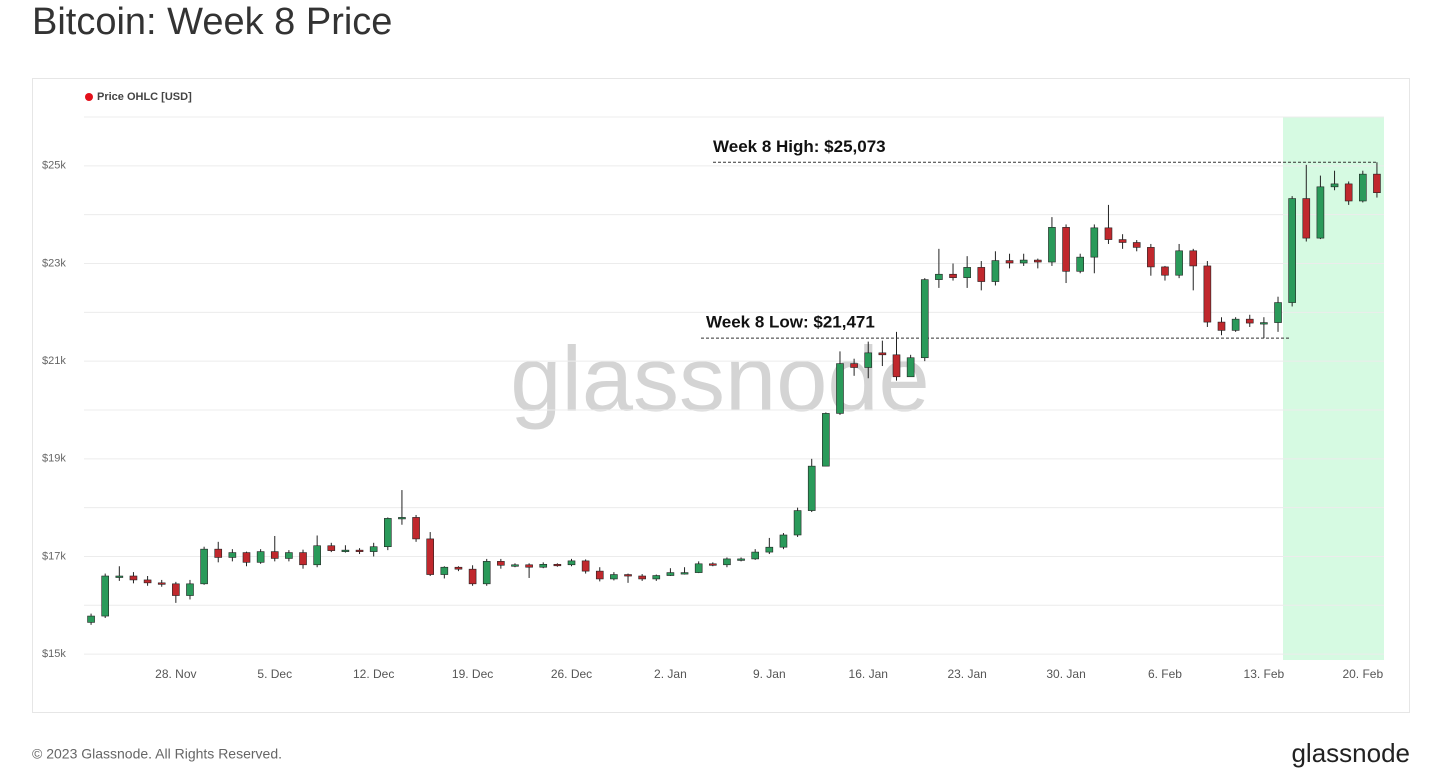 This screenshot has width=1440, height=769. I want to click on annotation-label: Week 8 Low: $21,471, so click(790, 322).